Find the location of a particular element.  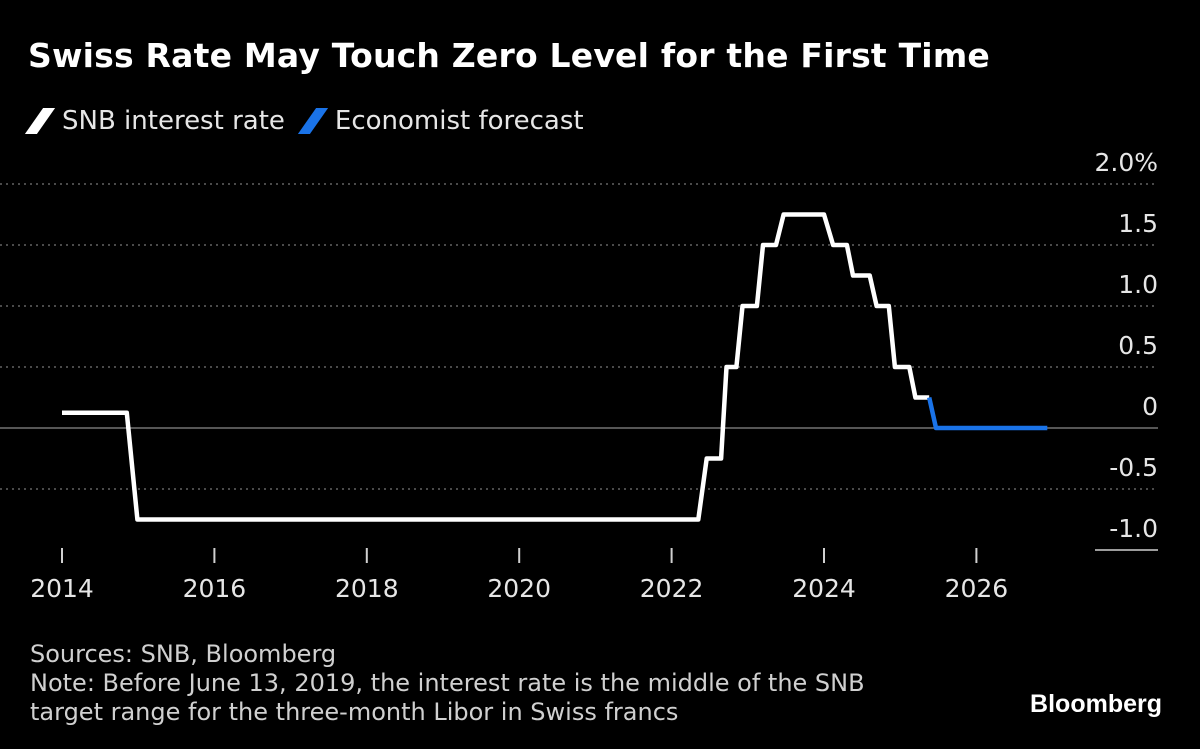

legend-item-snb: SNB interest rate is located at coordinates (154, 121).